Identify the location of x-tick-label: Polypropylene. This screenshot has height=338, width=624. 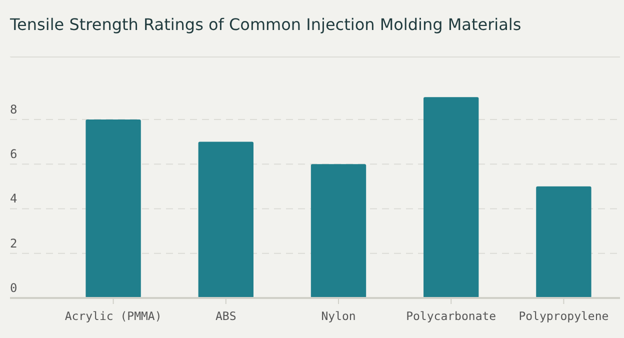
(563, 316).